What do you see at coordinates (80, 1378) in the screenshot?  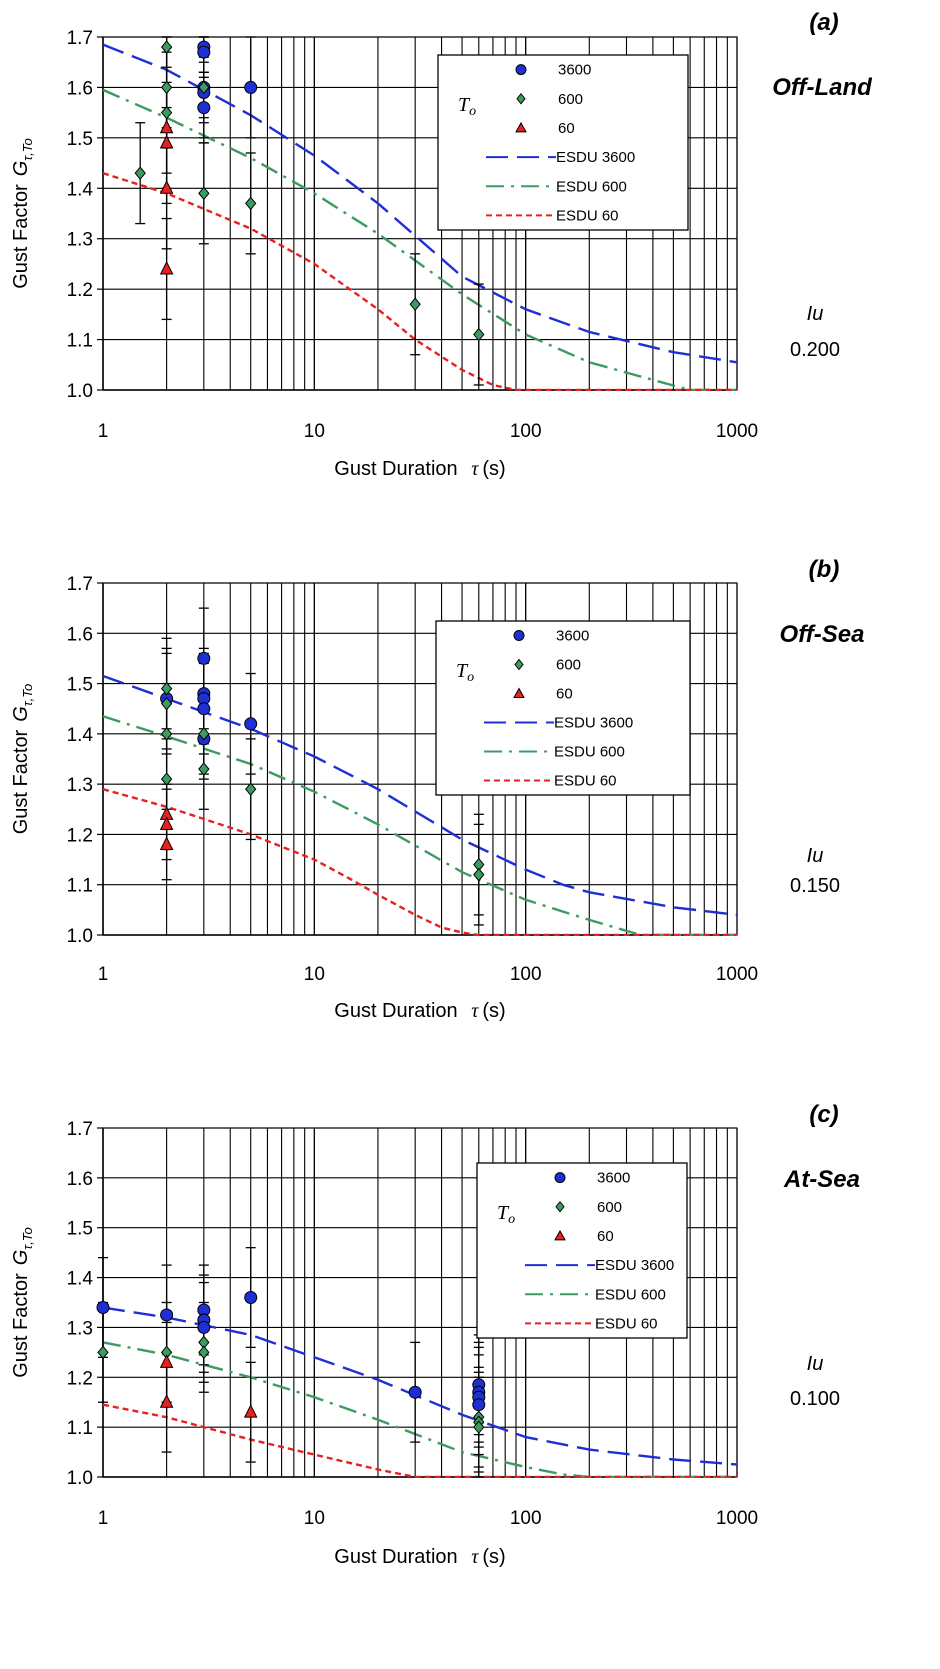 I see `y-tick-label: 1.2` at bounding box center [80, 1378].